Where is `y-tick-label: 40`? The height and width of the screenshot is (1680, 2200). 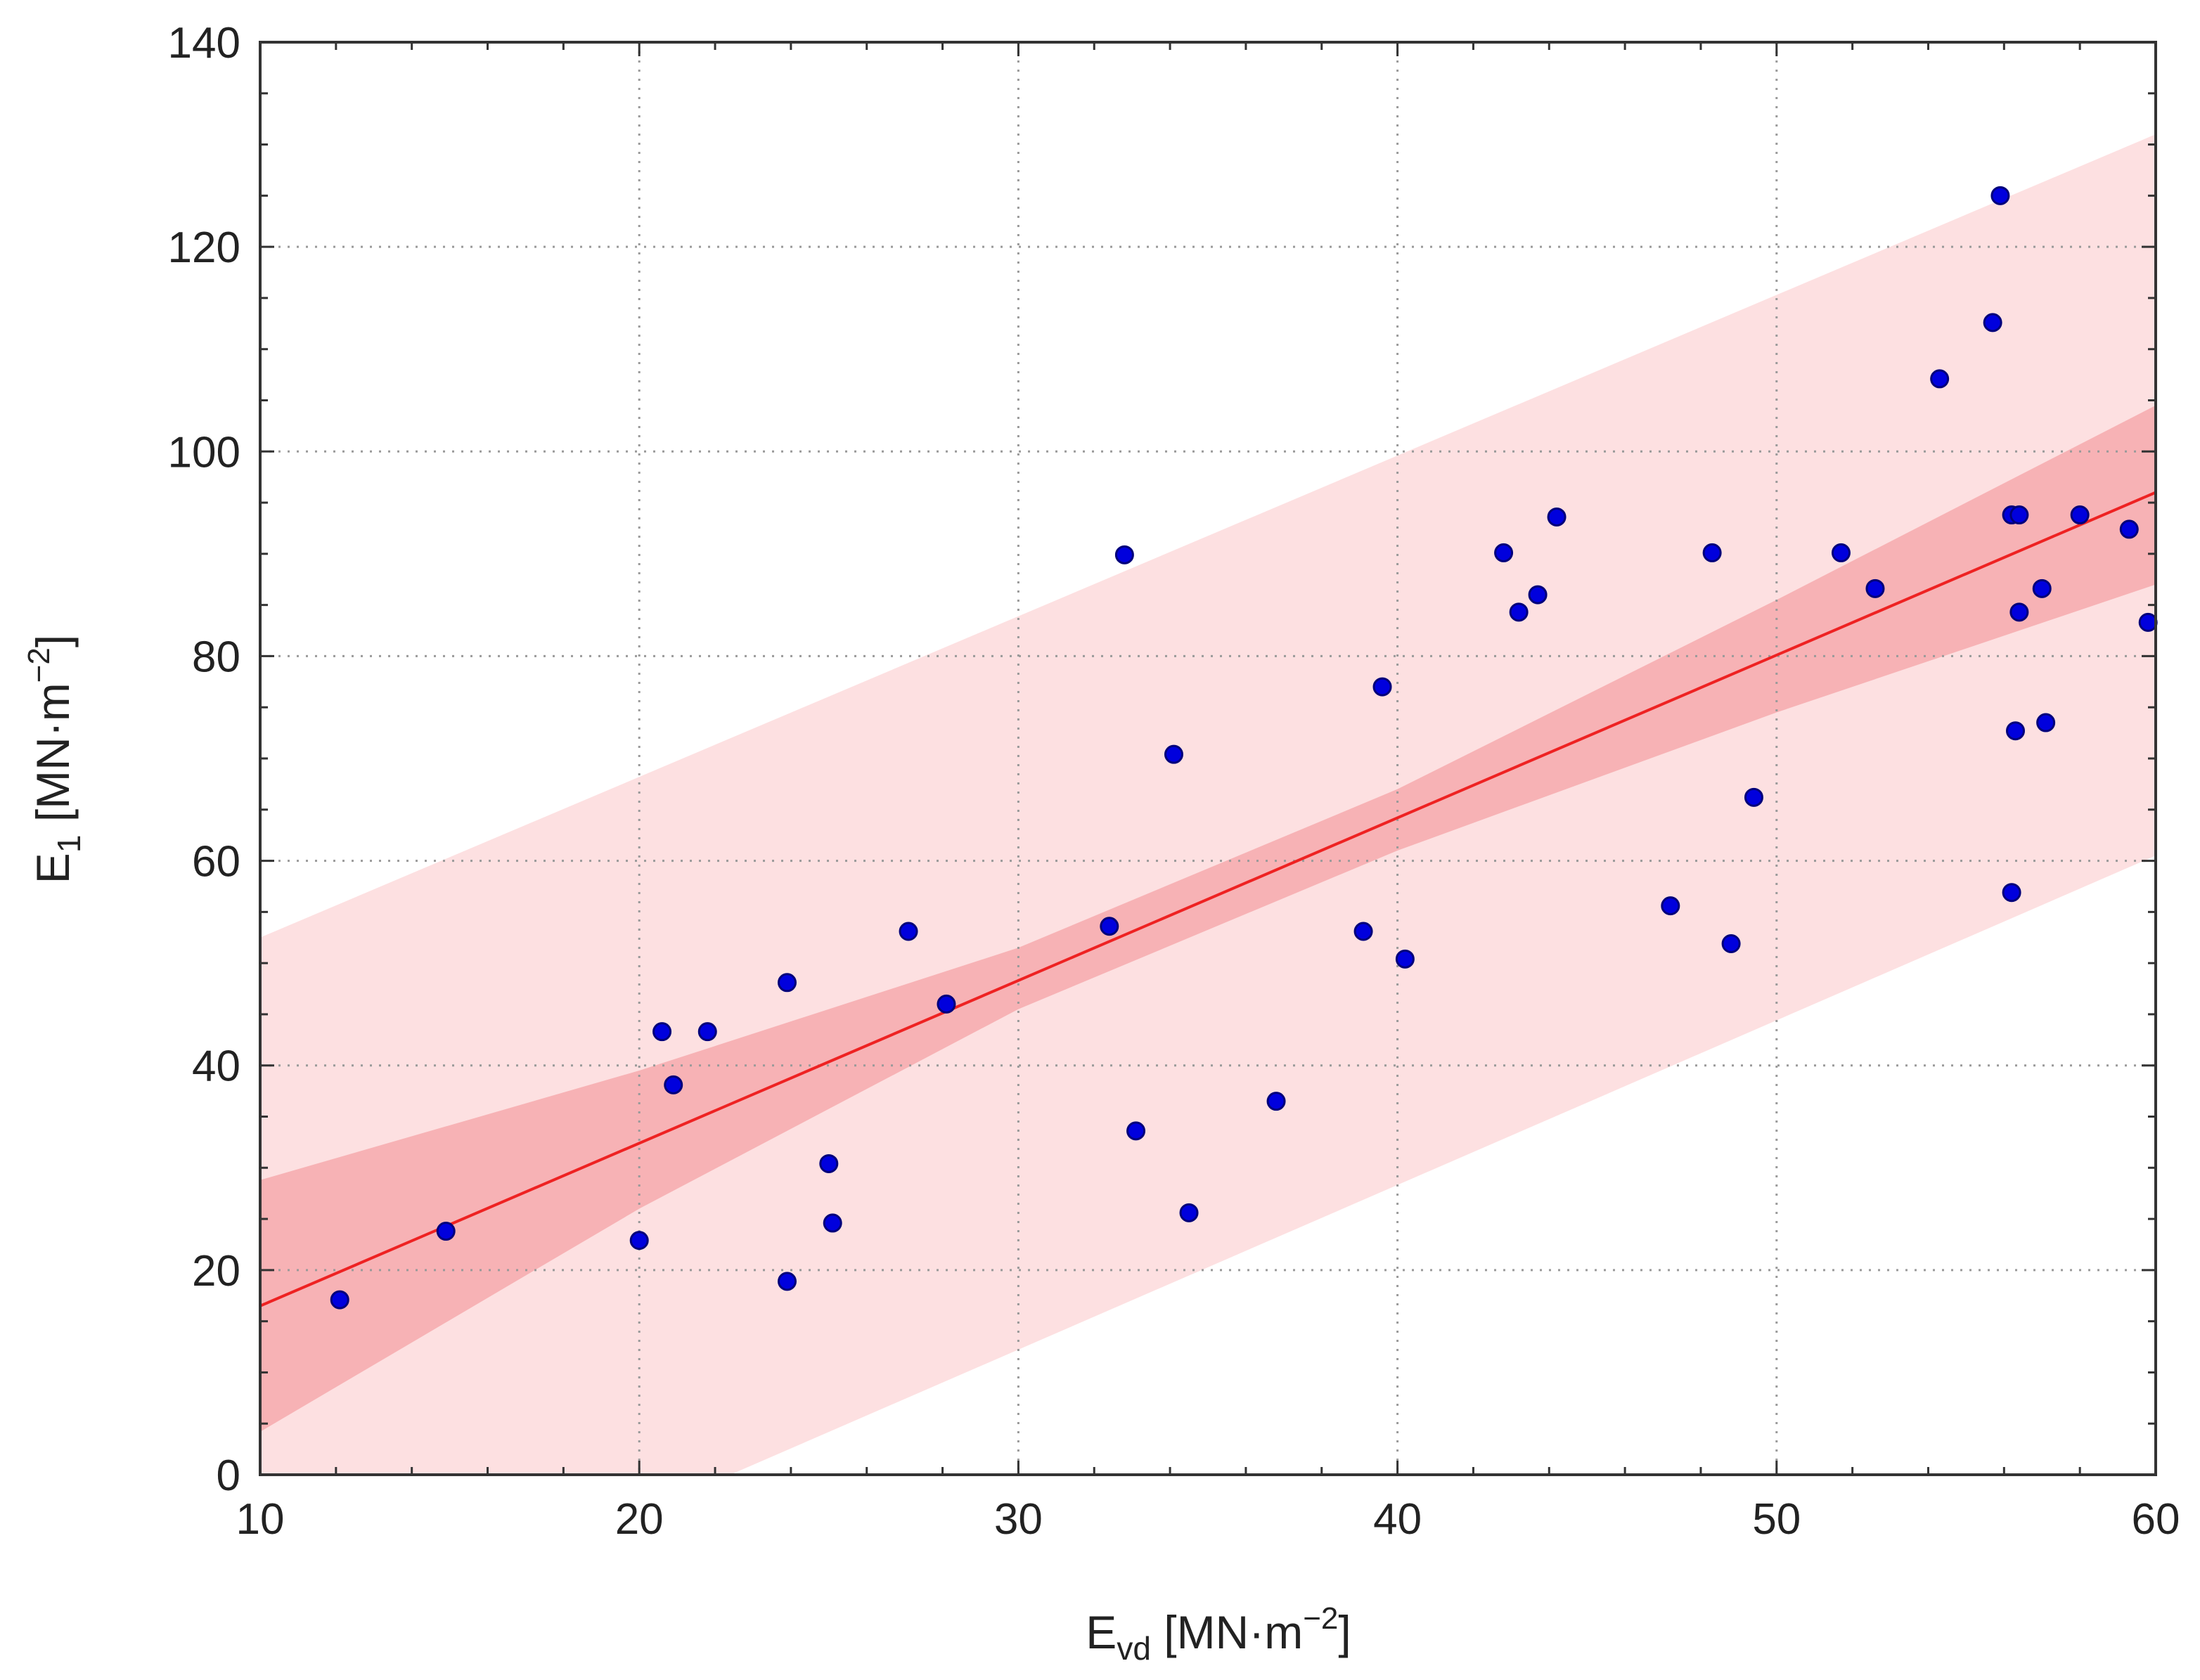 y-tick-label: 40 is located at coordinates (216, 1066).